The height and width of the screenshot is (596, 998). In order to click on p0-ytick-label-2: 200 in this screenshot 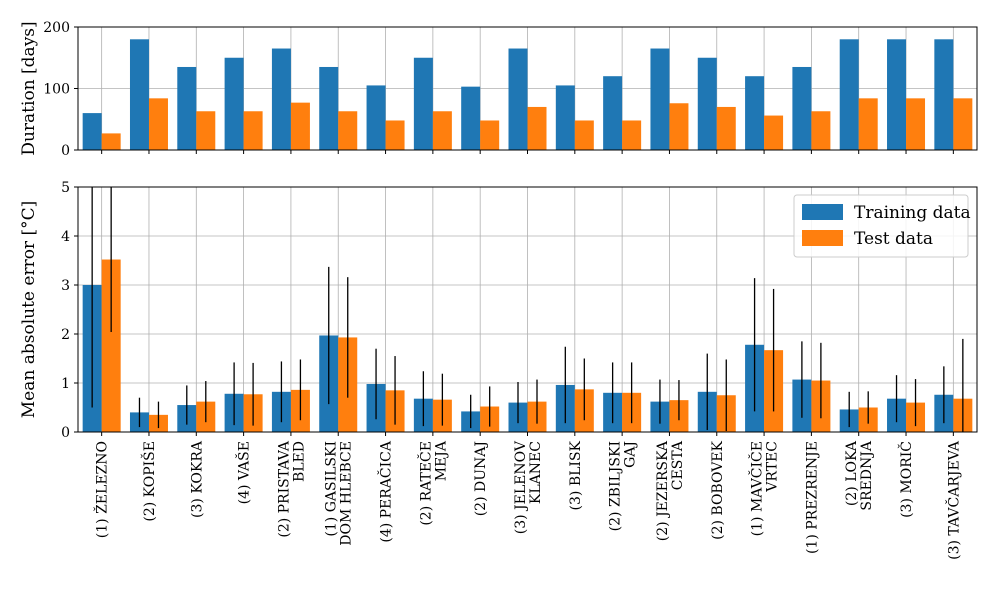, I will do `click(56, 28)`.